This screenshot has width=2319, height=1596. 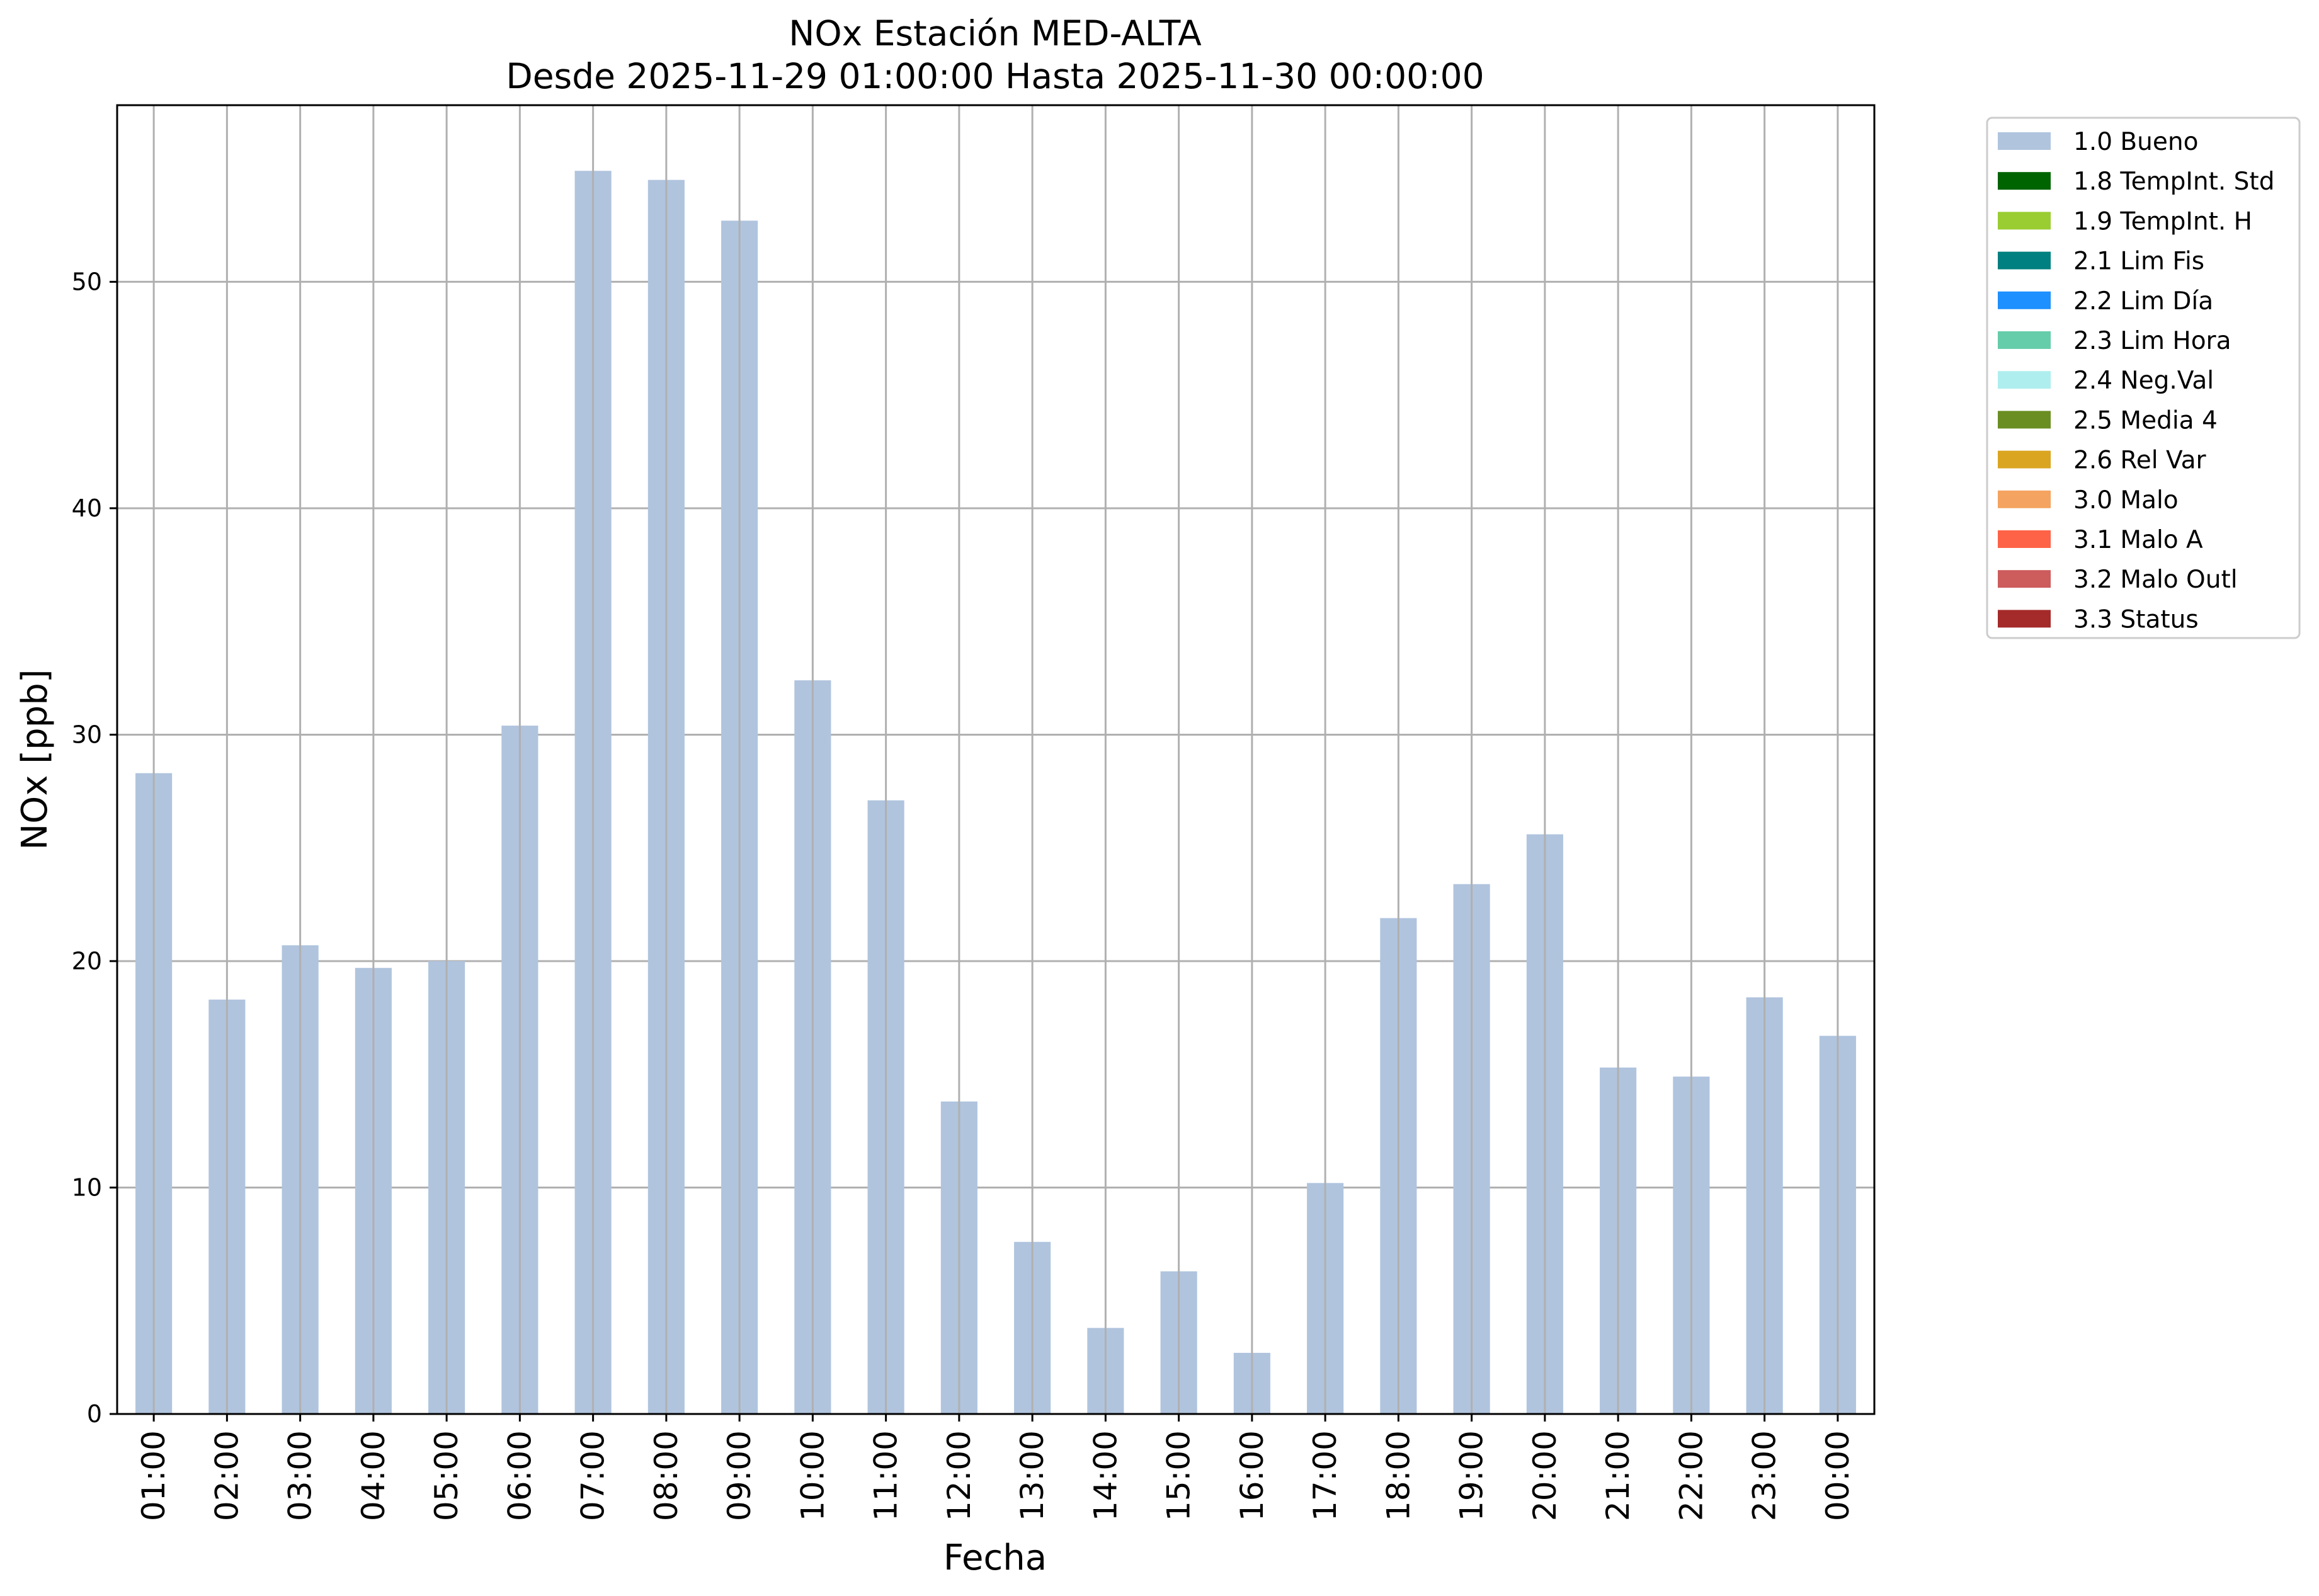 I want to click on chart-title: NOx Estación MED-ALTA, so click(x=995, y=33).